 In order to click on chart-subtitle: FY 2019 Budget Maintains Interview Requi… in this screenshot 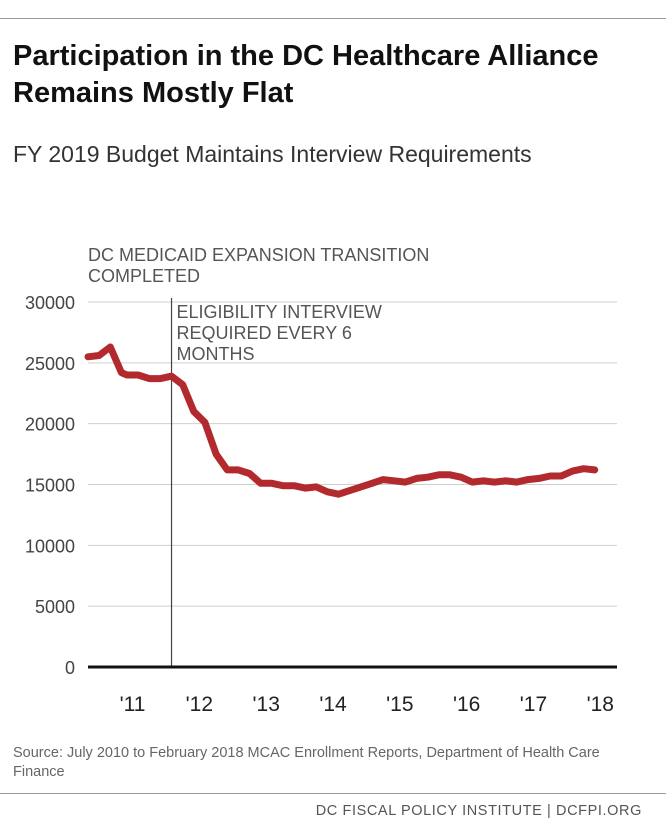, I will do `click(272, 154)`.